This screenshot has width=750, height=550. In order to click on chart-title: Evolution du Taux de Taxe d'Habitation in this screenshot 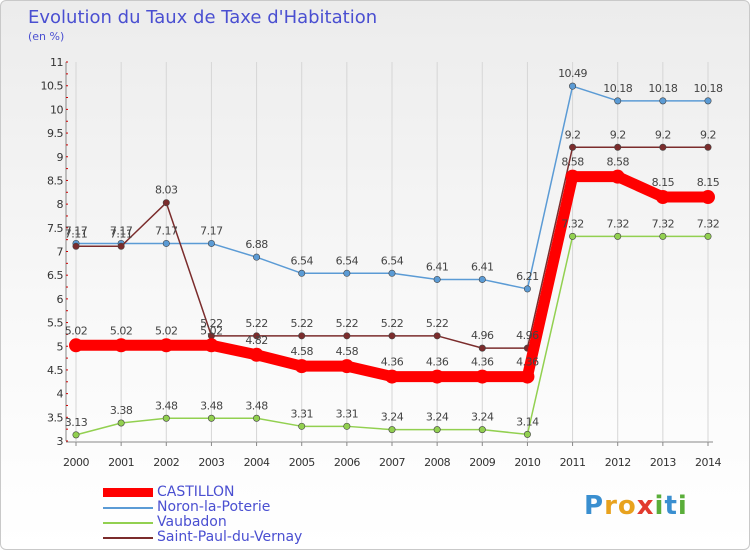, I will do `click(203, 17)`.